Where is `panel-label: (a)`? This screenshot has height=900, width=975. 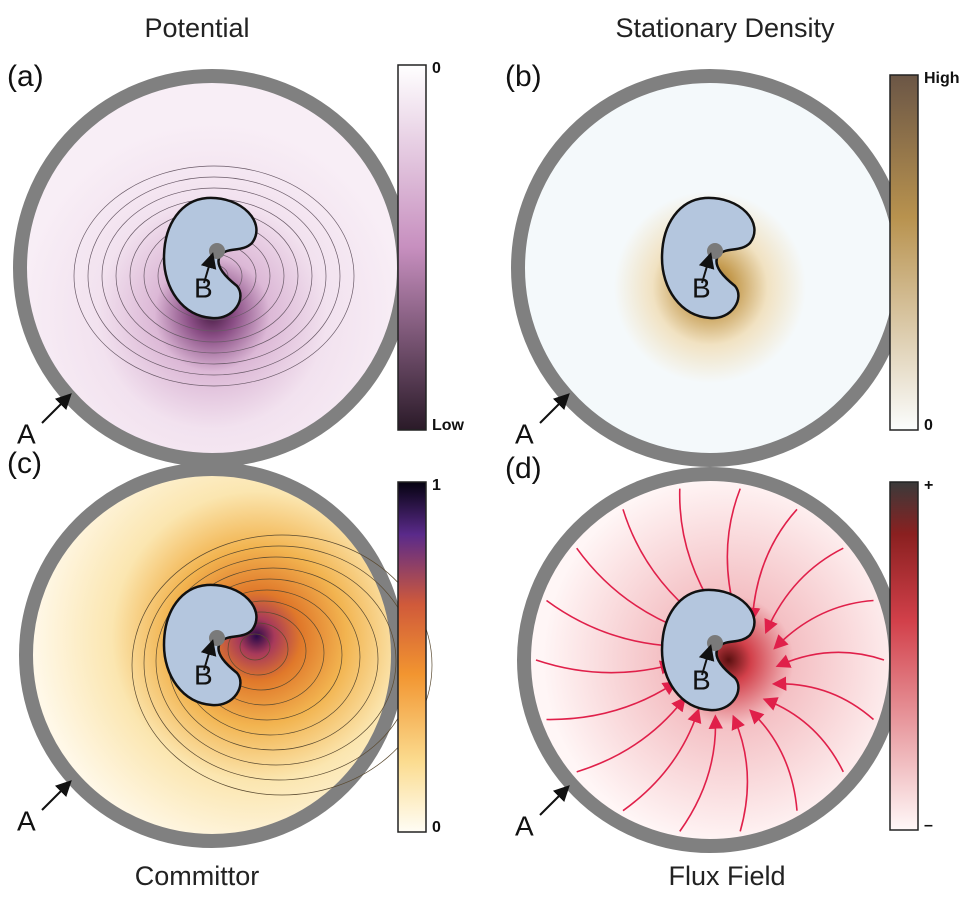 panel-label: (a) is located at coordinates (25, 76).